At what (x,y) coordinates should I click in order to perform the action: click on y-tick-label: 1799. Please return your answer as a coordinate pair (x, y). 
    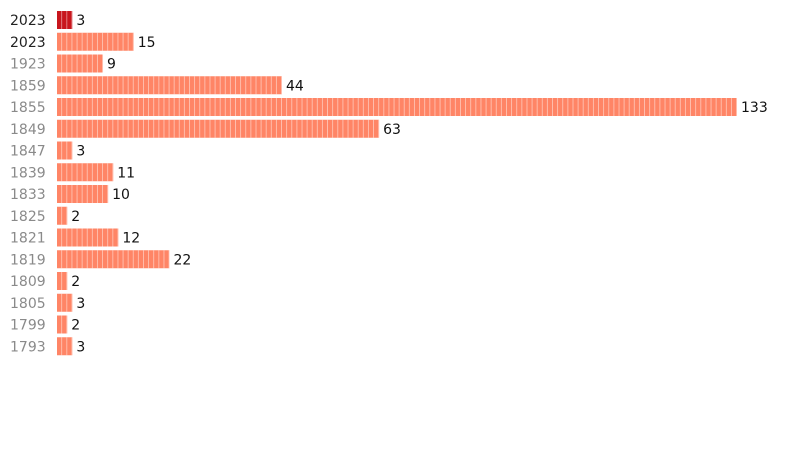
    Looking at the image, I should click on (28, 326).